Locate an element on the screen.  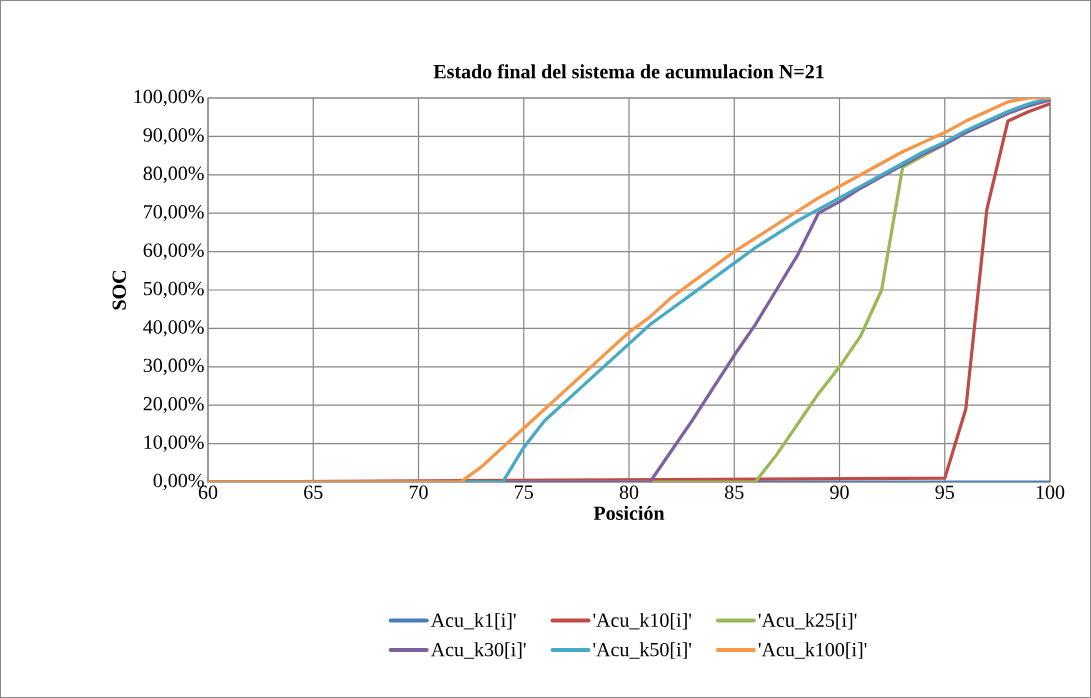
y-tick-label: 90,00% is located at coordinates (173, 136).